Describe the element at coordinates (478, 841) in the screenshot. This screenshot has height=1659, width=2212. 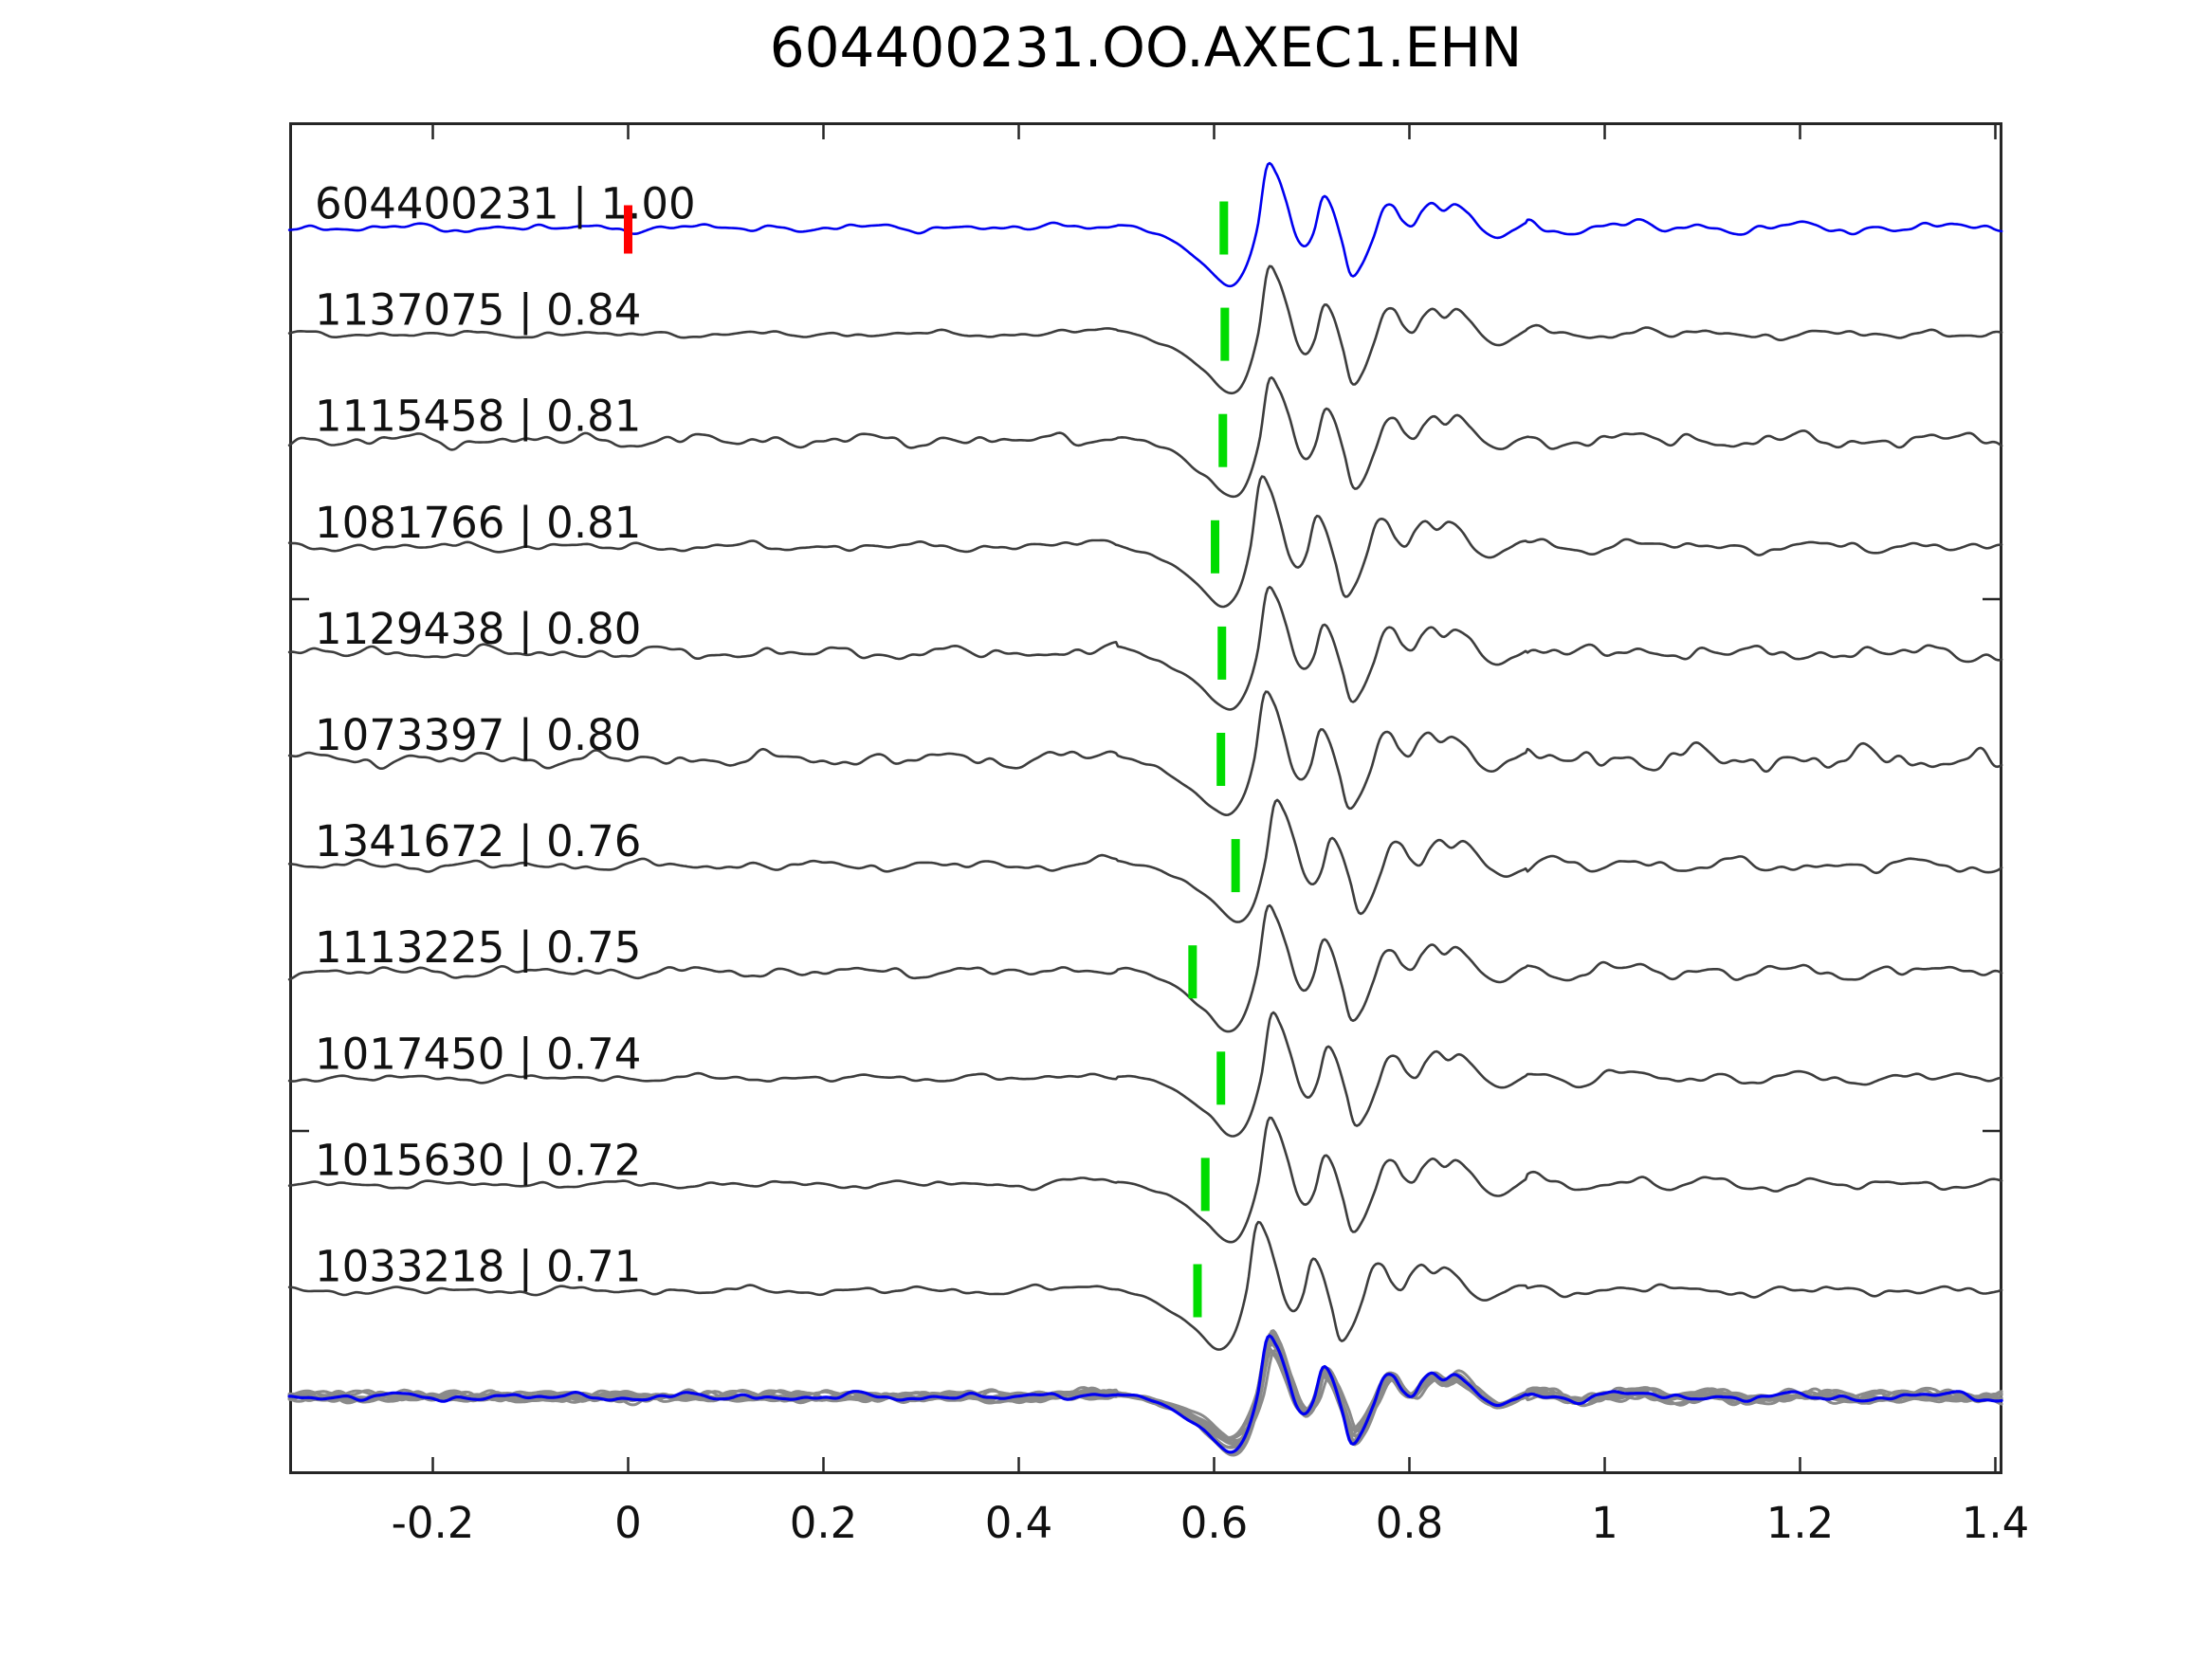
I see `trace-label: 1341672 | 0.76` at that location.